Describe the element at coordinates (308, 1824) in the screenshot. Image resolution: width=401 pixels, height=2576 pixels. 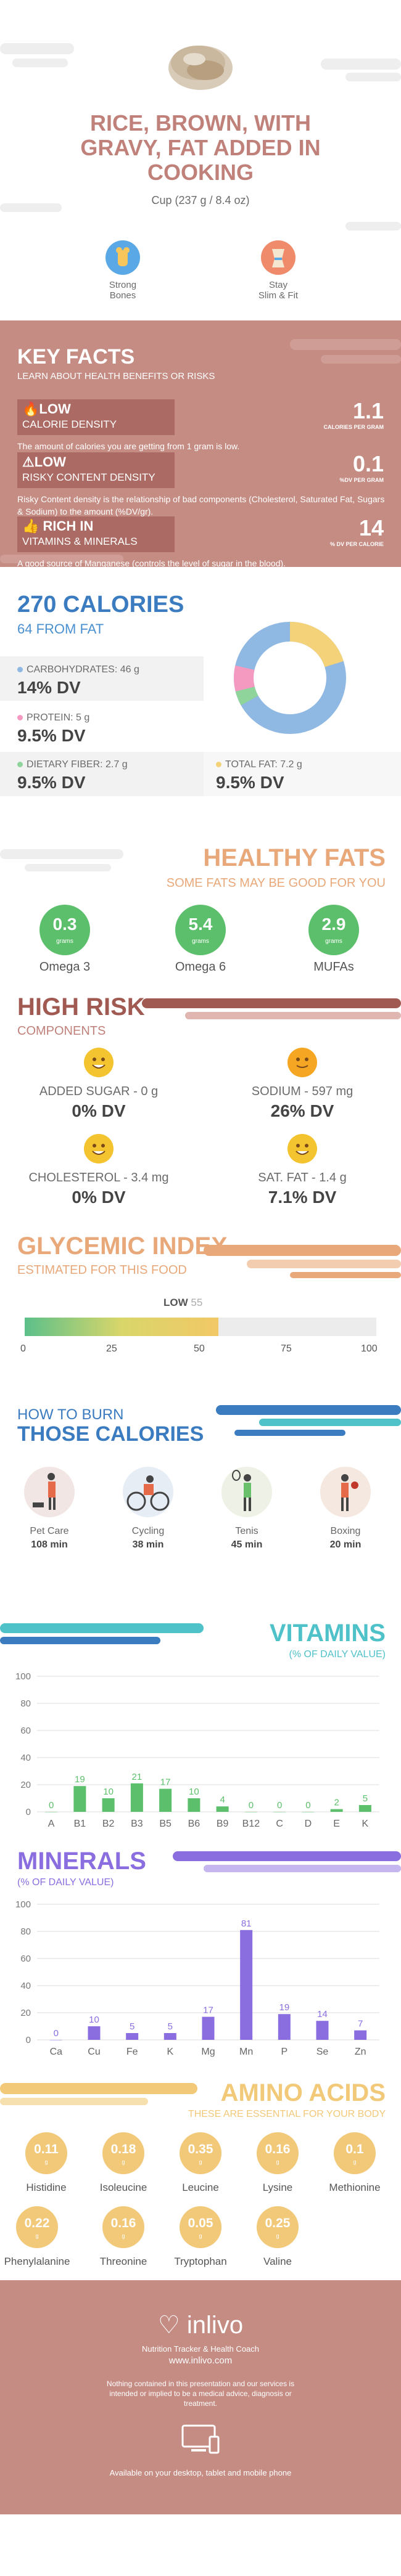
I see `x-tick-label: D` at that location.